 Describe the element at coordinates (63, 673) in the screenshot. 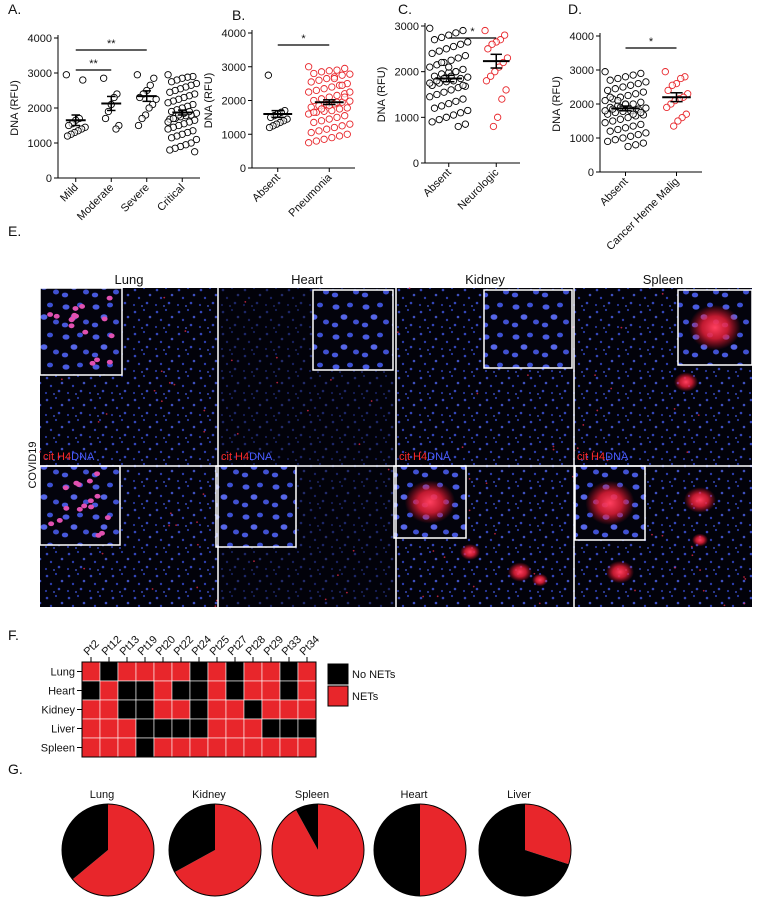

I see `row-label: Lung` at that location.